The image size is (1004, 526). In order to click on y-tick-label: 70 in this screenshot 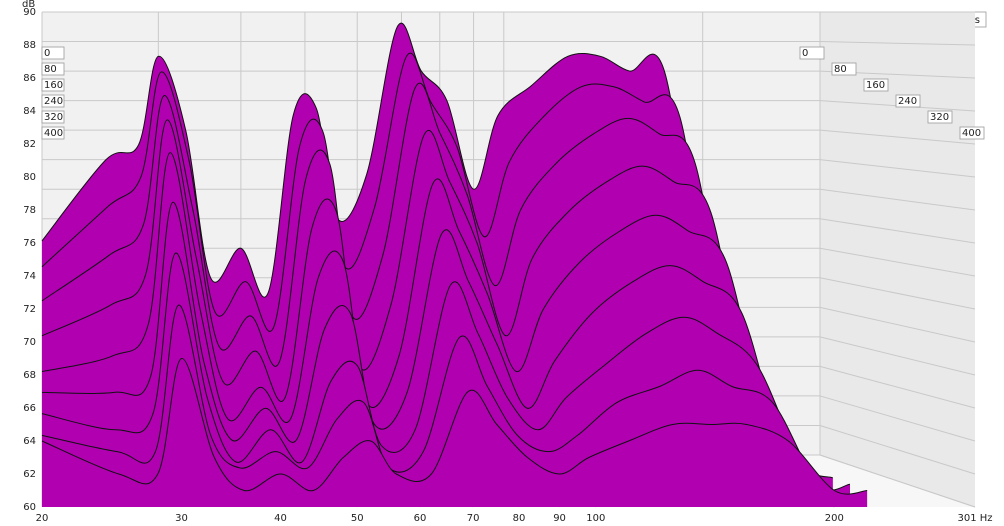, I will do `click(29, 342)`.